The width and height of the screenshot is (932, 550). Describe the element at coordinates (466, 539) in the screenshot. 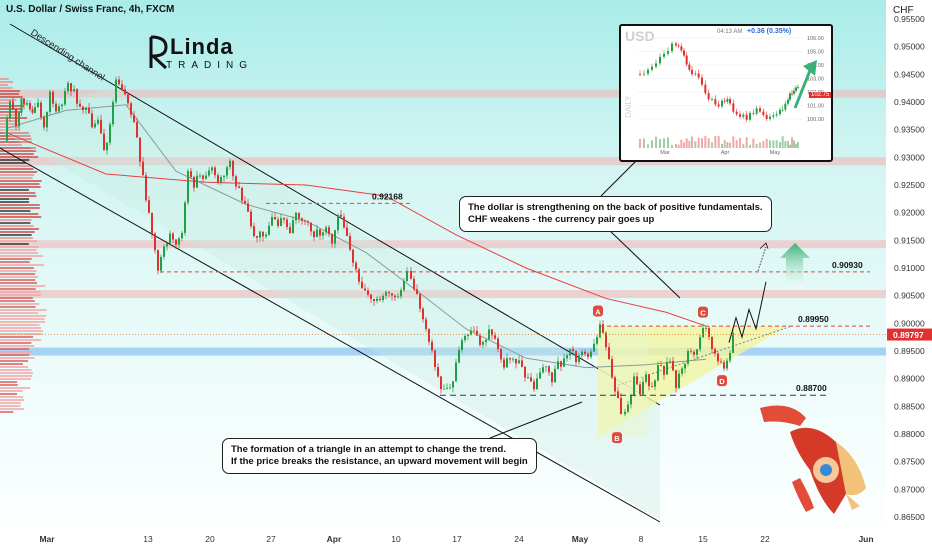

I see `time-axis: Mar 13 20 27 Apr 10 17 24 May 8 15 22 Jun` at that location.